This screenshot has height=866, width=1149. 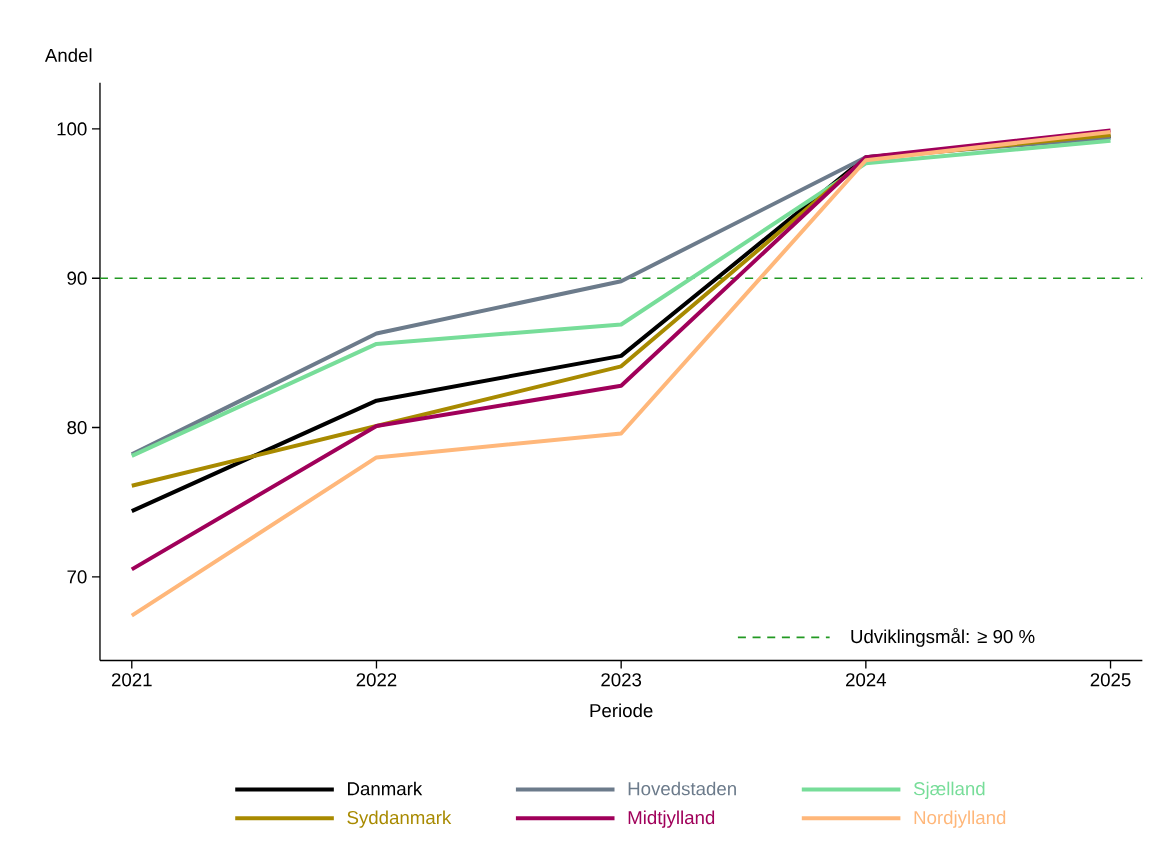 What do you see at coordinates (1110, 679) in the screenshot?
I see `x-tick-label: 2025` at bounding box center [1110, 679].